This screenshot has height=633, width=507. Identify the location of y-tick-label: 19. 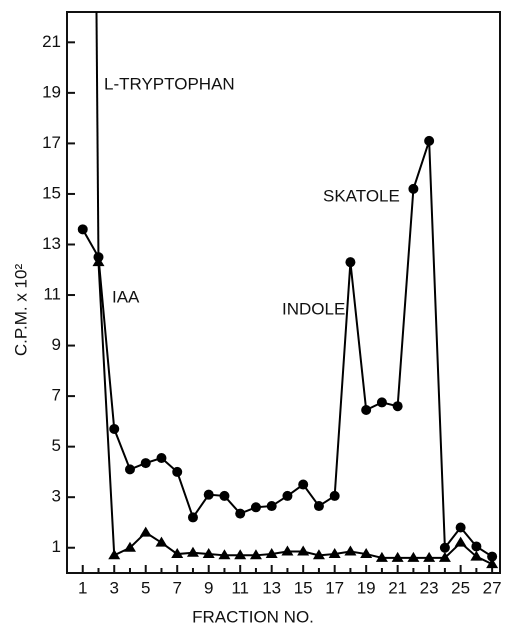
(51, 91).